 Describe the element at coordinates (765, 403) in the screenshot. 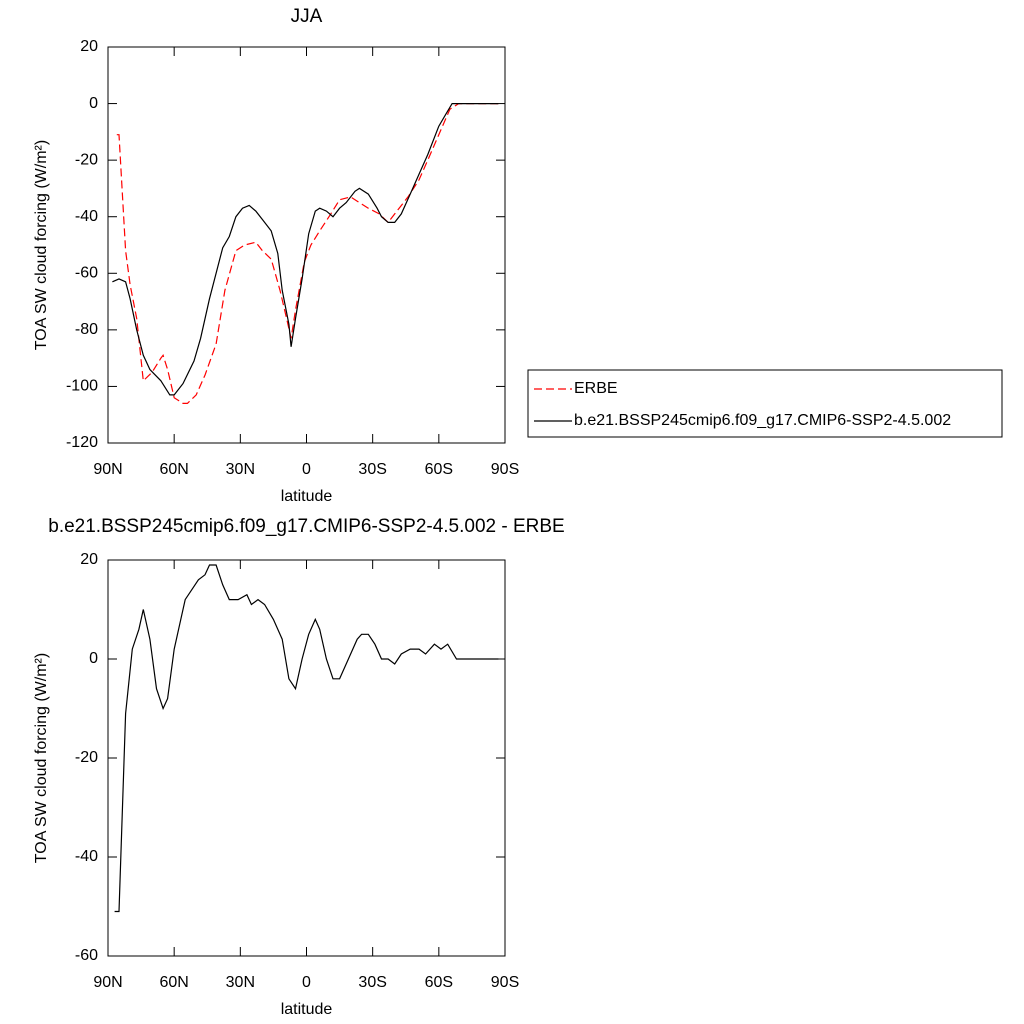

I see `legend-box` at that location.